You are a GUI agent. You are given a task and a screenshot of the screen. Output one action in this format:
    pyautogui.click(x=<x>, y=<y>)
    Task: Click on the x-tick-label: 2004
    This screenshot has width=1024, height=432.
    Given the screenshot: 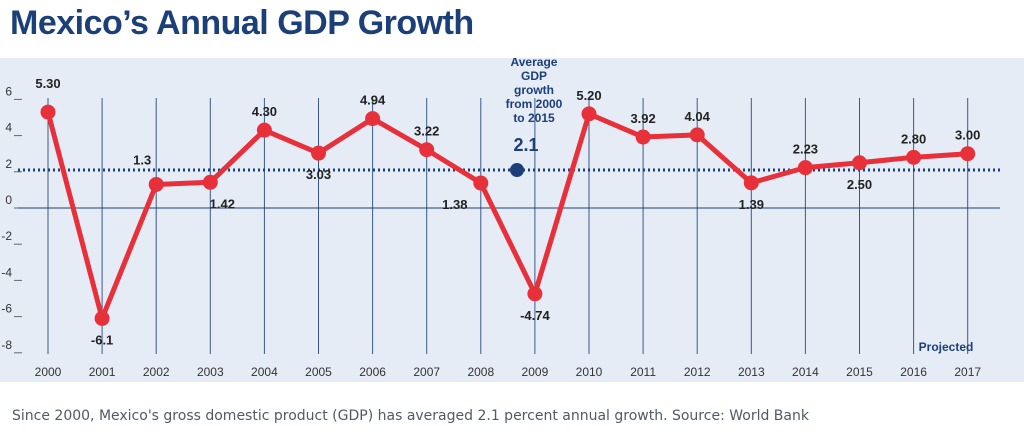 What is the action you would take?
    pyautogui.click(x=264, y=372)
    